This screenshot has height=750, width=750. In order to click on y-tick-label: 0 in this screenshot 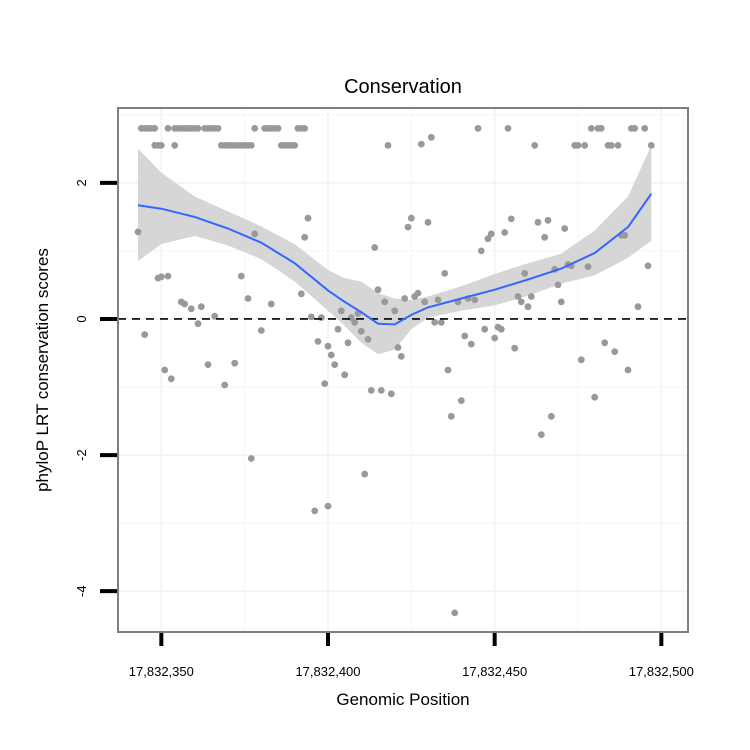, I will do `click(81, 318)`.